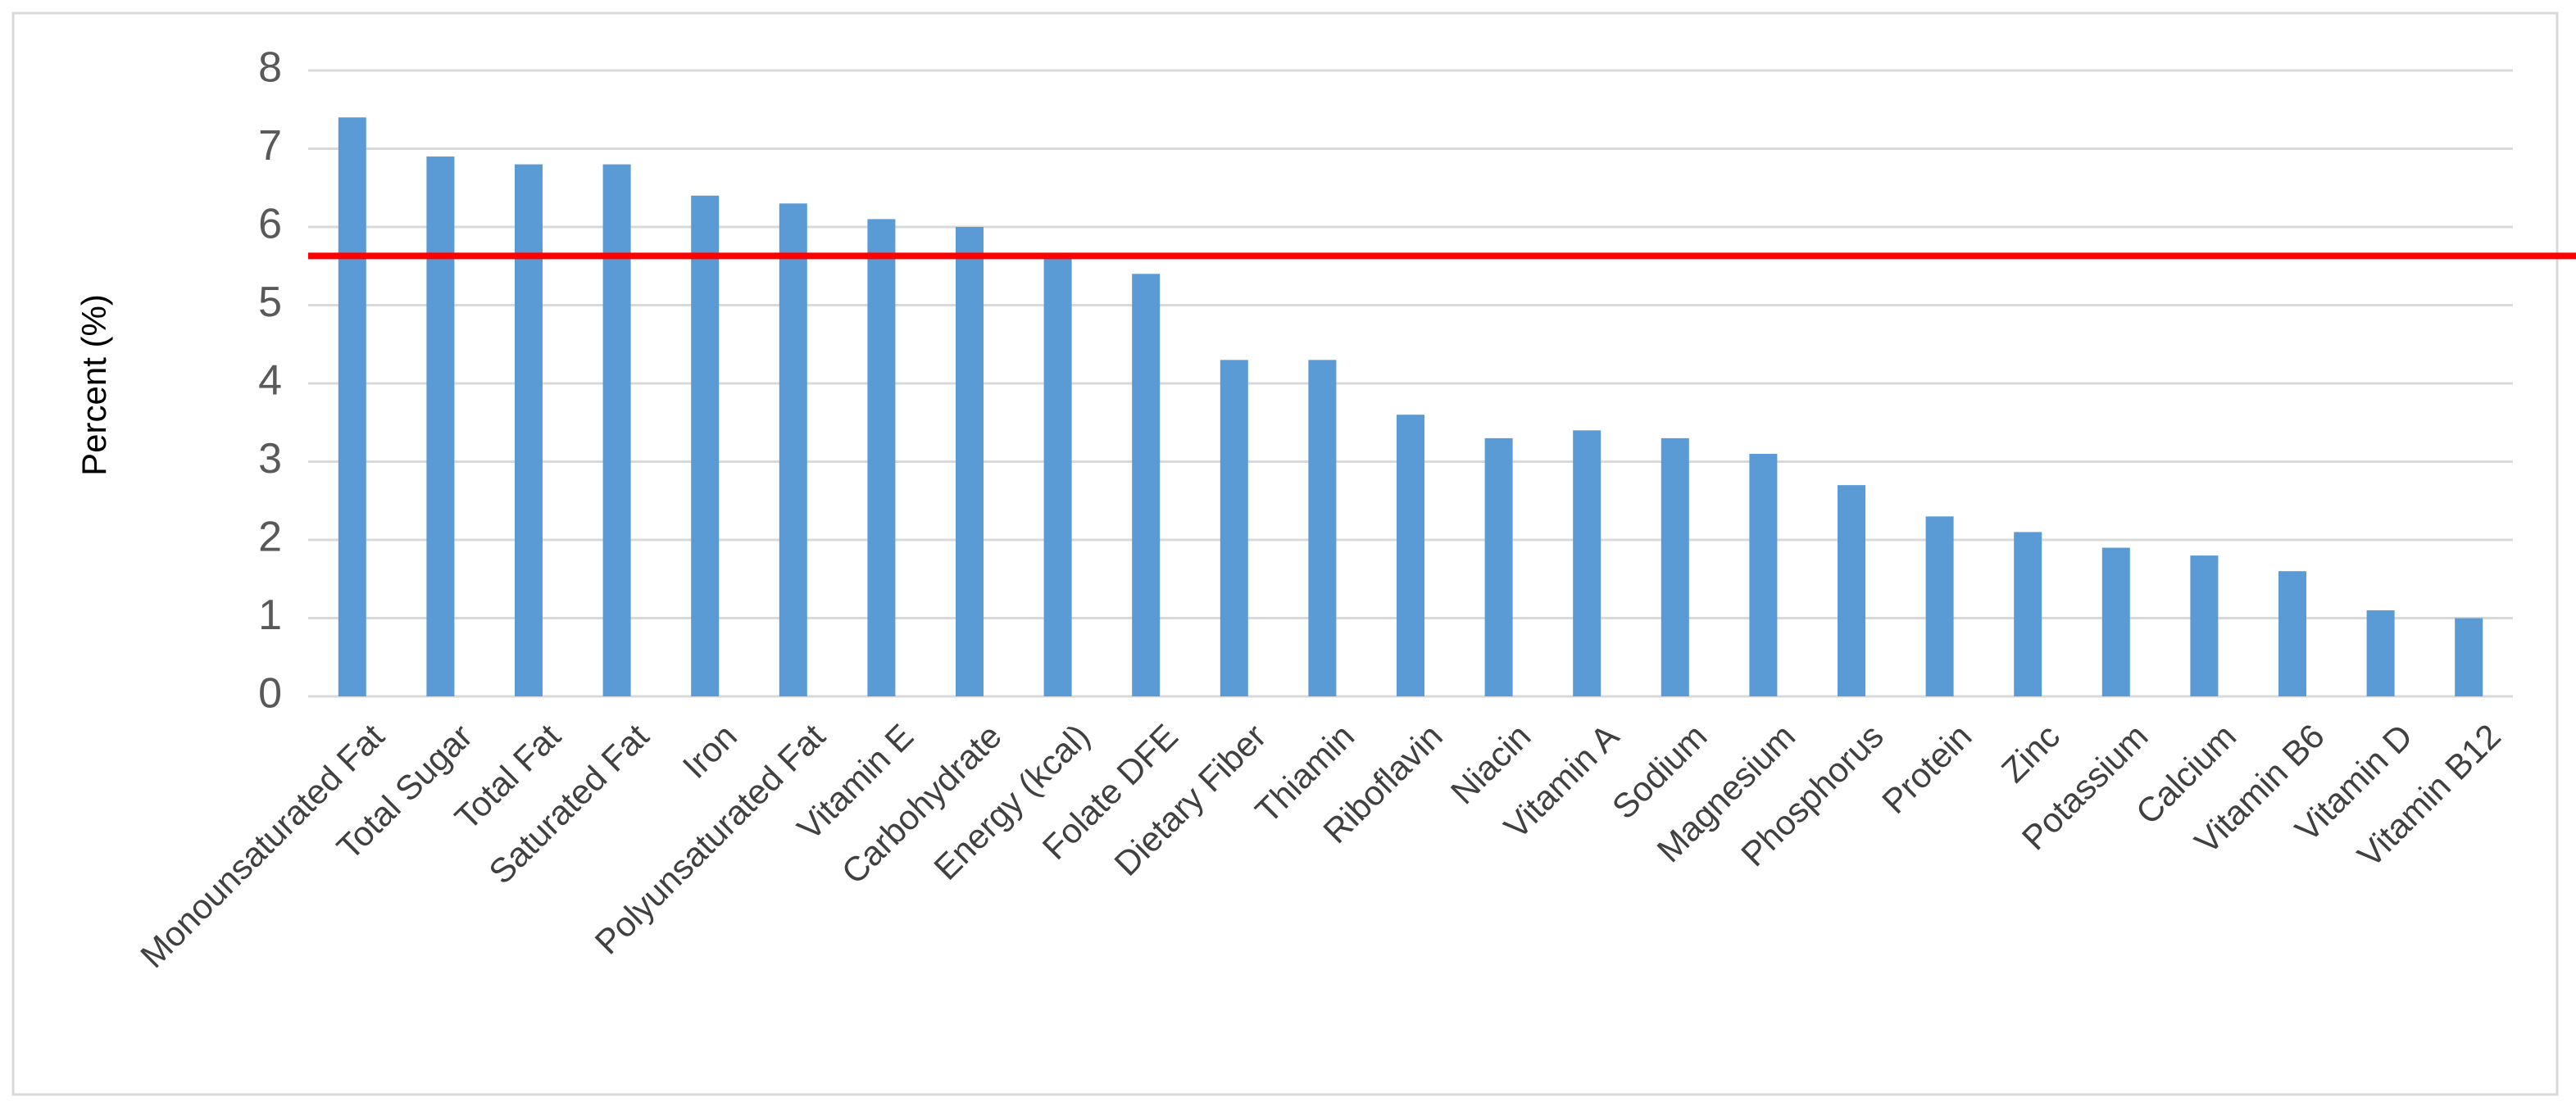  I want to click on y-tick-label: 8, so click(270, 68).